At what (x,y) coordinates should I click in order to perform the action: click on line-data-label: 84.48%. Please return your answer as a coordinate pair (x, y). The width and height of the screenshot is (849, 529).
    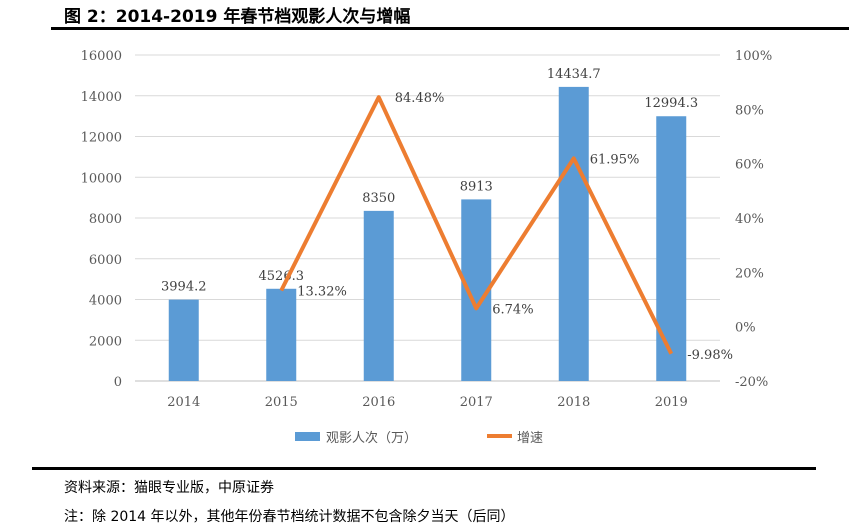
    Looking at the image, I should click on (420, 98).